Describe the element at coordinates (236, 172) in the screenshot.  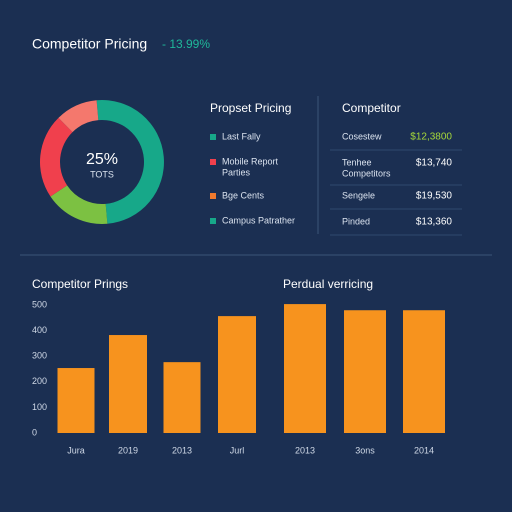
I see `legend-label: Parties` at that location.